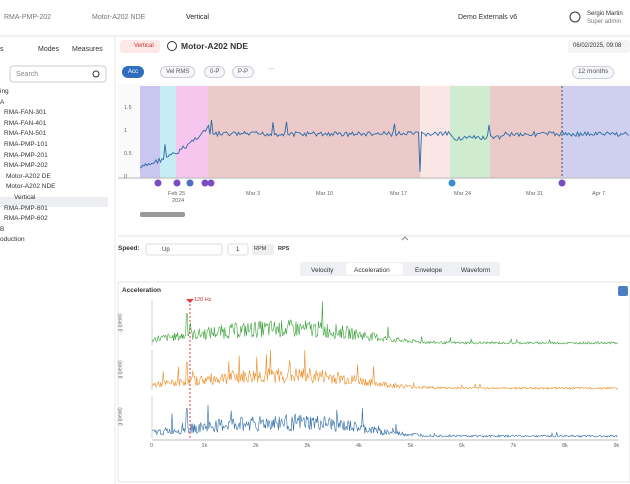  What do you see at coordinates (28, 176) in the screenshot?
I see `tree-item: Motor-A202 DE` at bounding box center [28, 176].